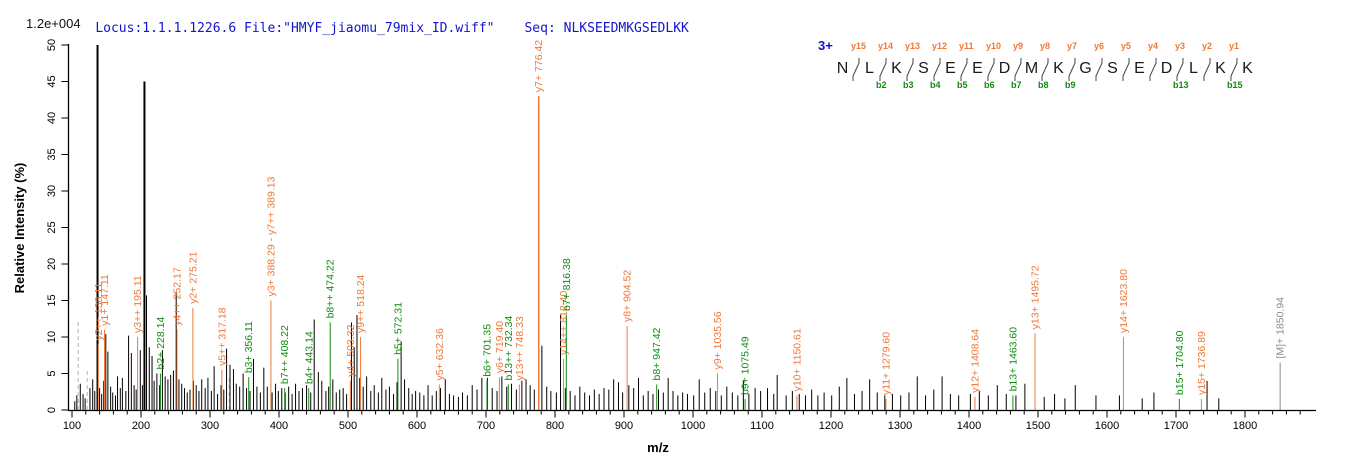 This screenshot has width=1362, height=473. Describe the element at coordinates (1085, 68) in the screenshot. I see `residue: G` at that location.